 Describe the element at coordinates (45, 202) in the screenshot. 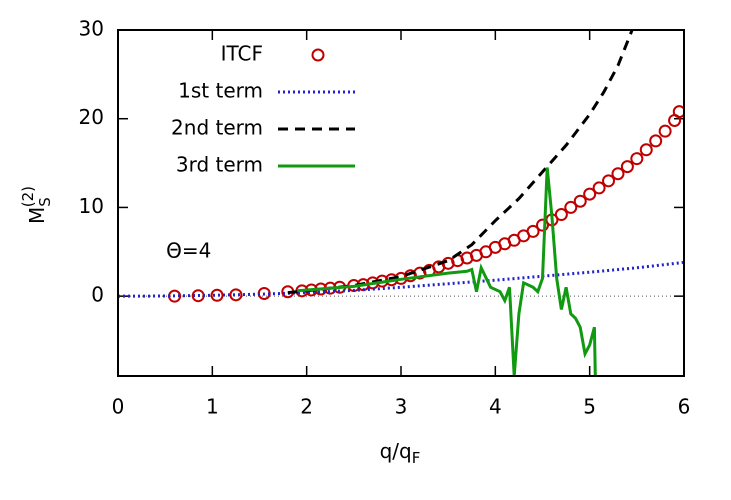

I see `y-label-sub: S` at that location.